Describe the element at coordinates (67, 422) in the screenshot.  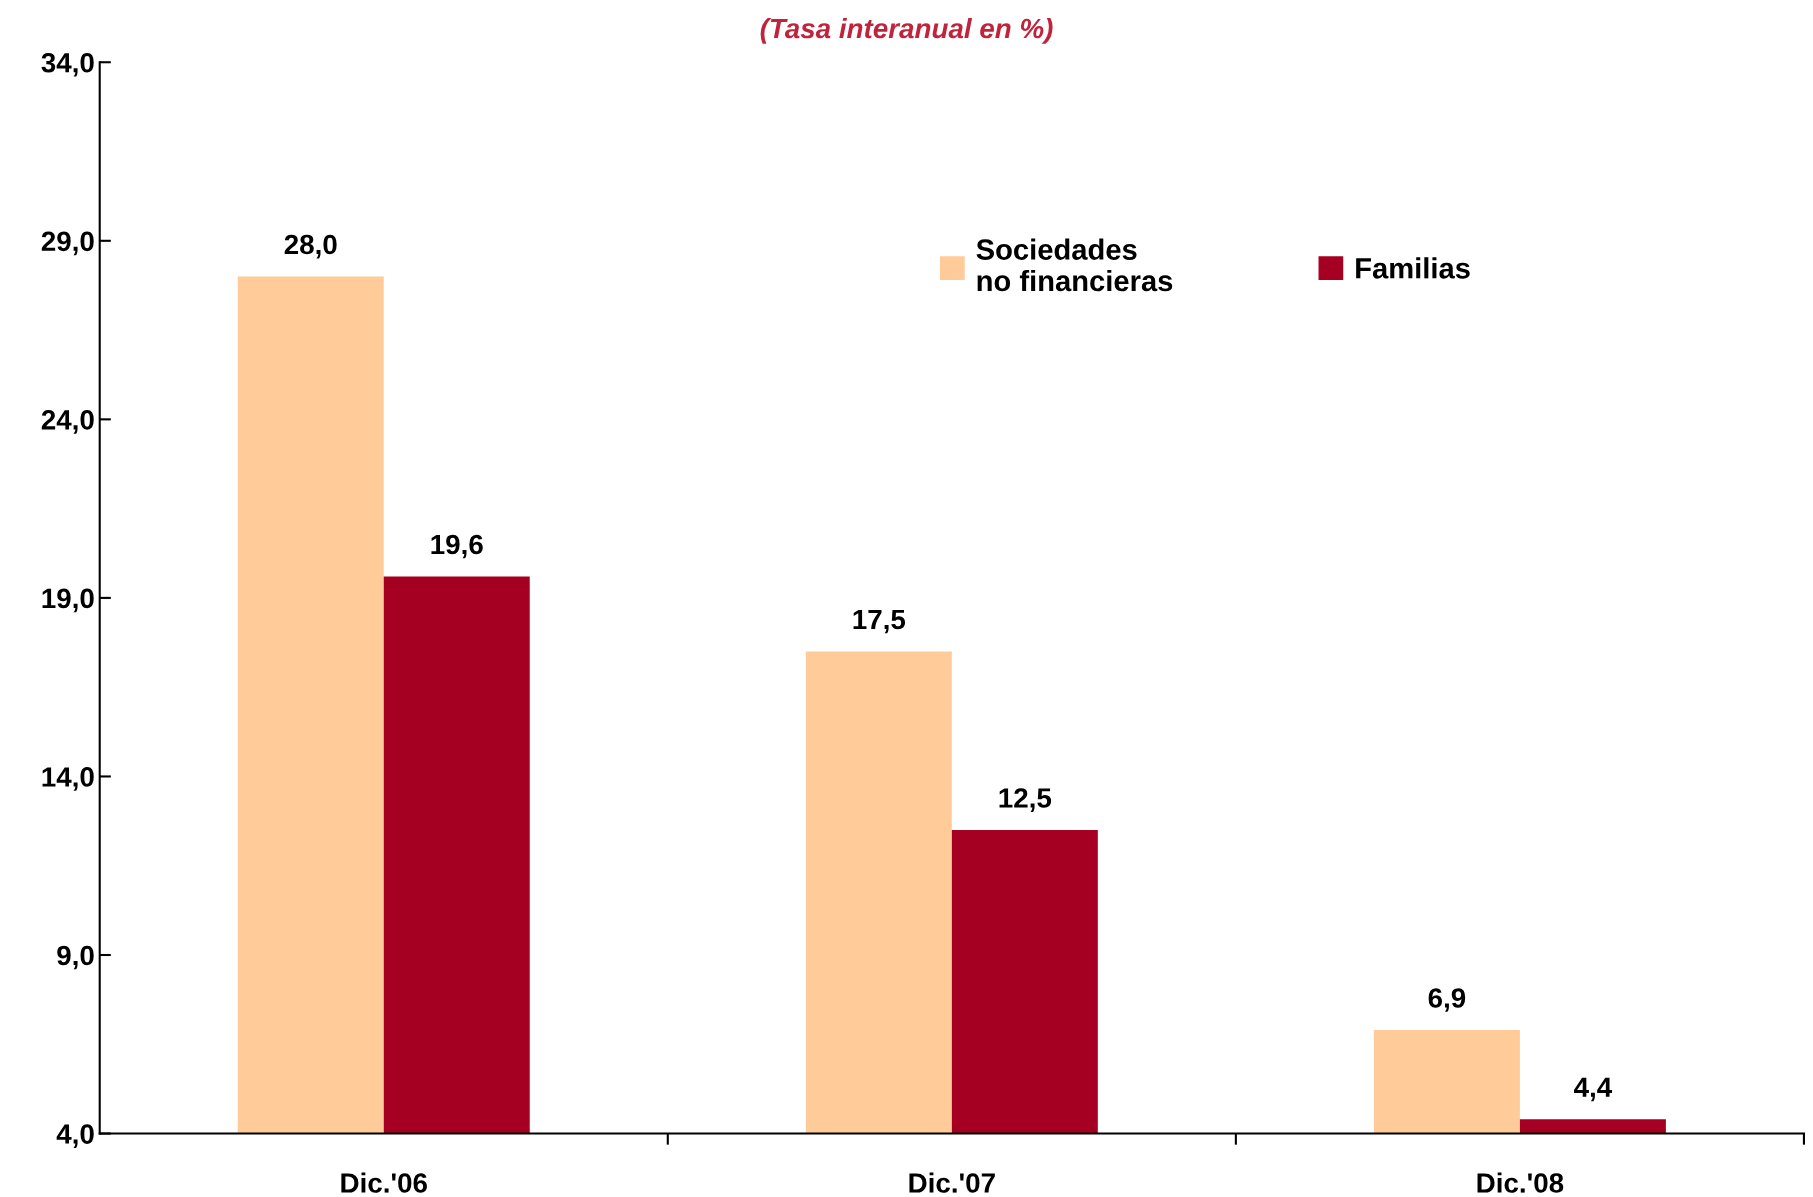
I see `y-tick-label: 24,0` at that location.